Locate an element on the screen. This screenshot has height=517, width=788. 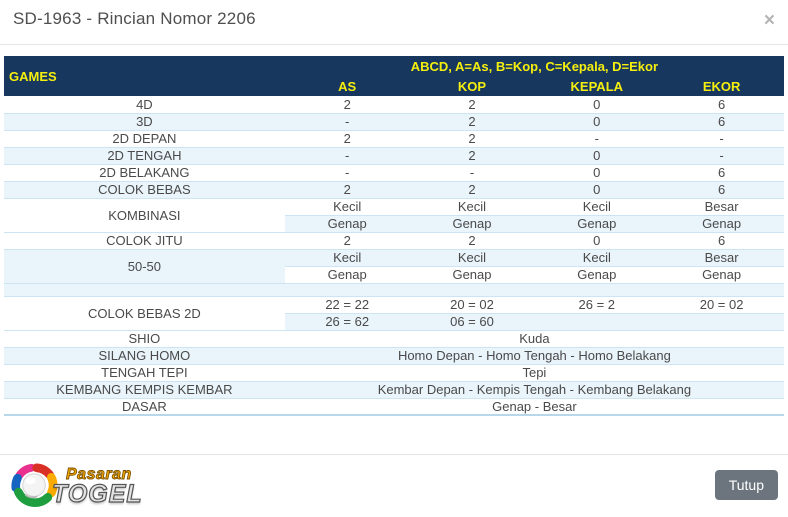
table-row: COLOK JITU 2 2 0 6 is located at coordinates (394, 241).